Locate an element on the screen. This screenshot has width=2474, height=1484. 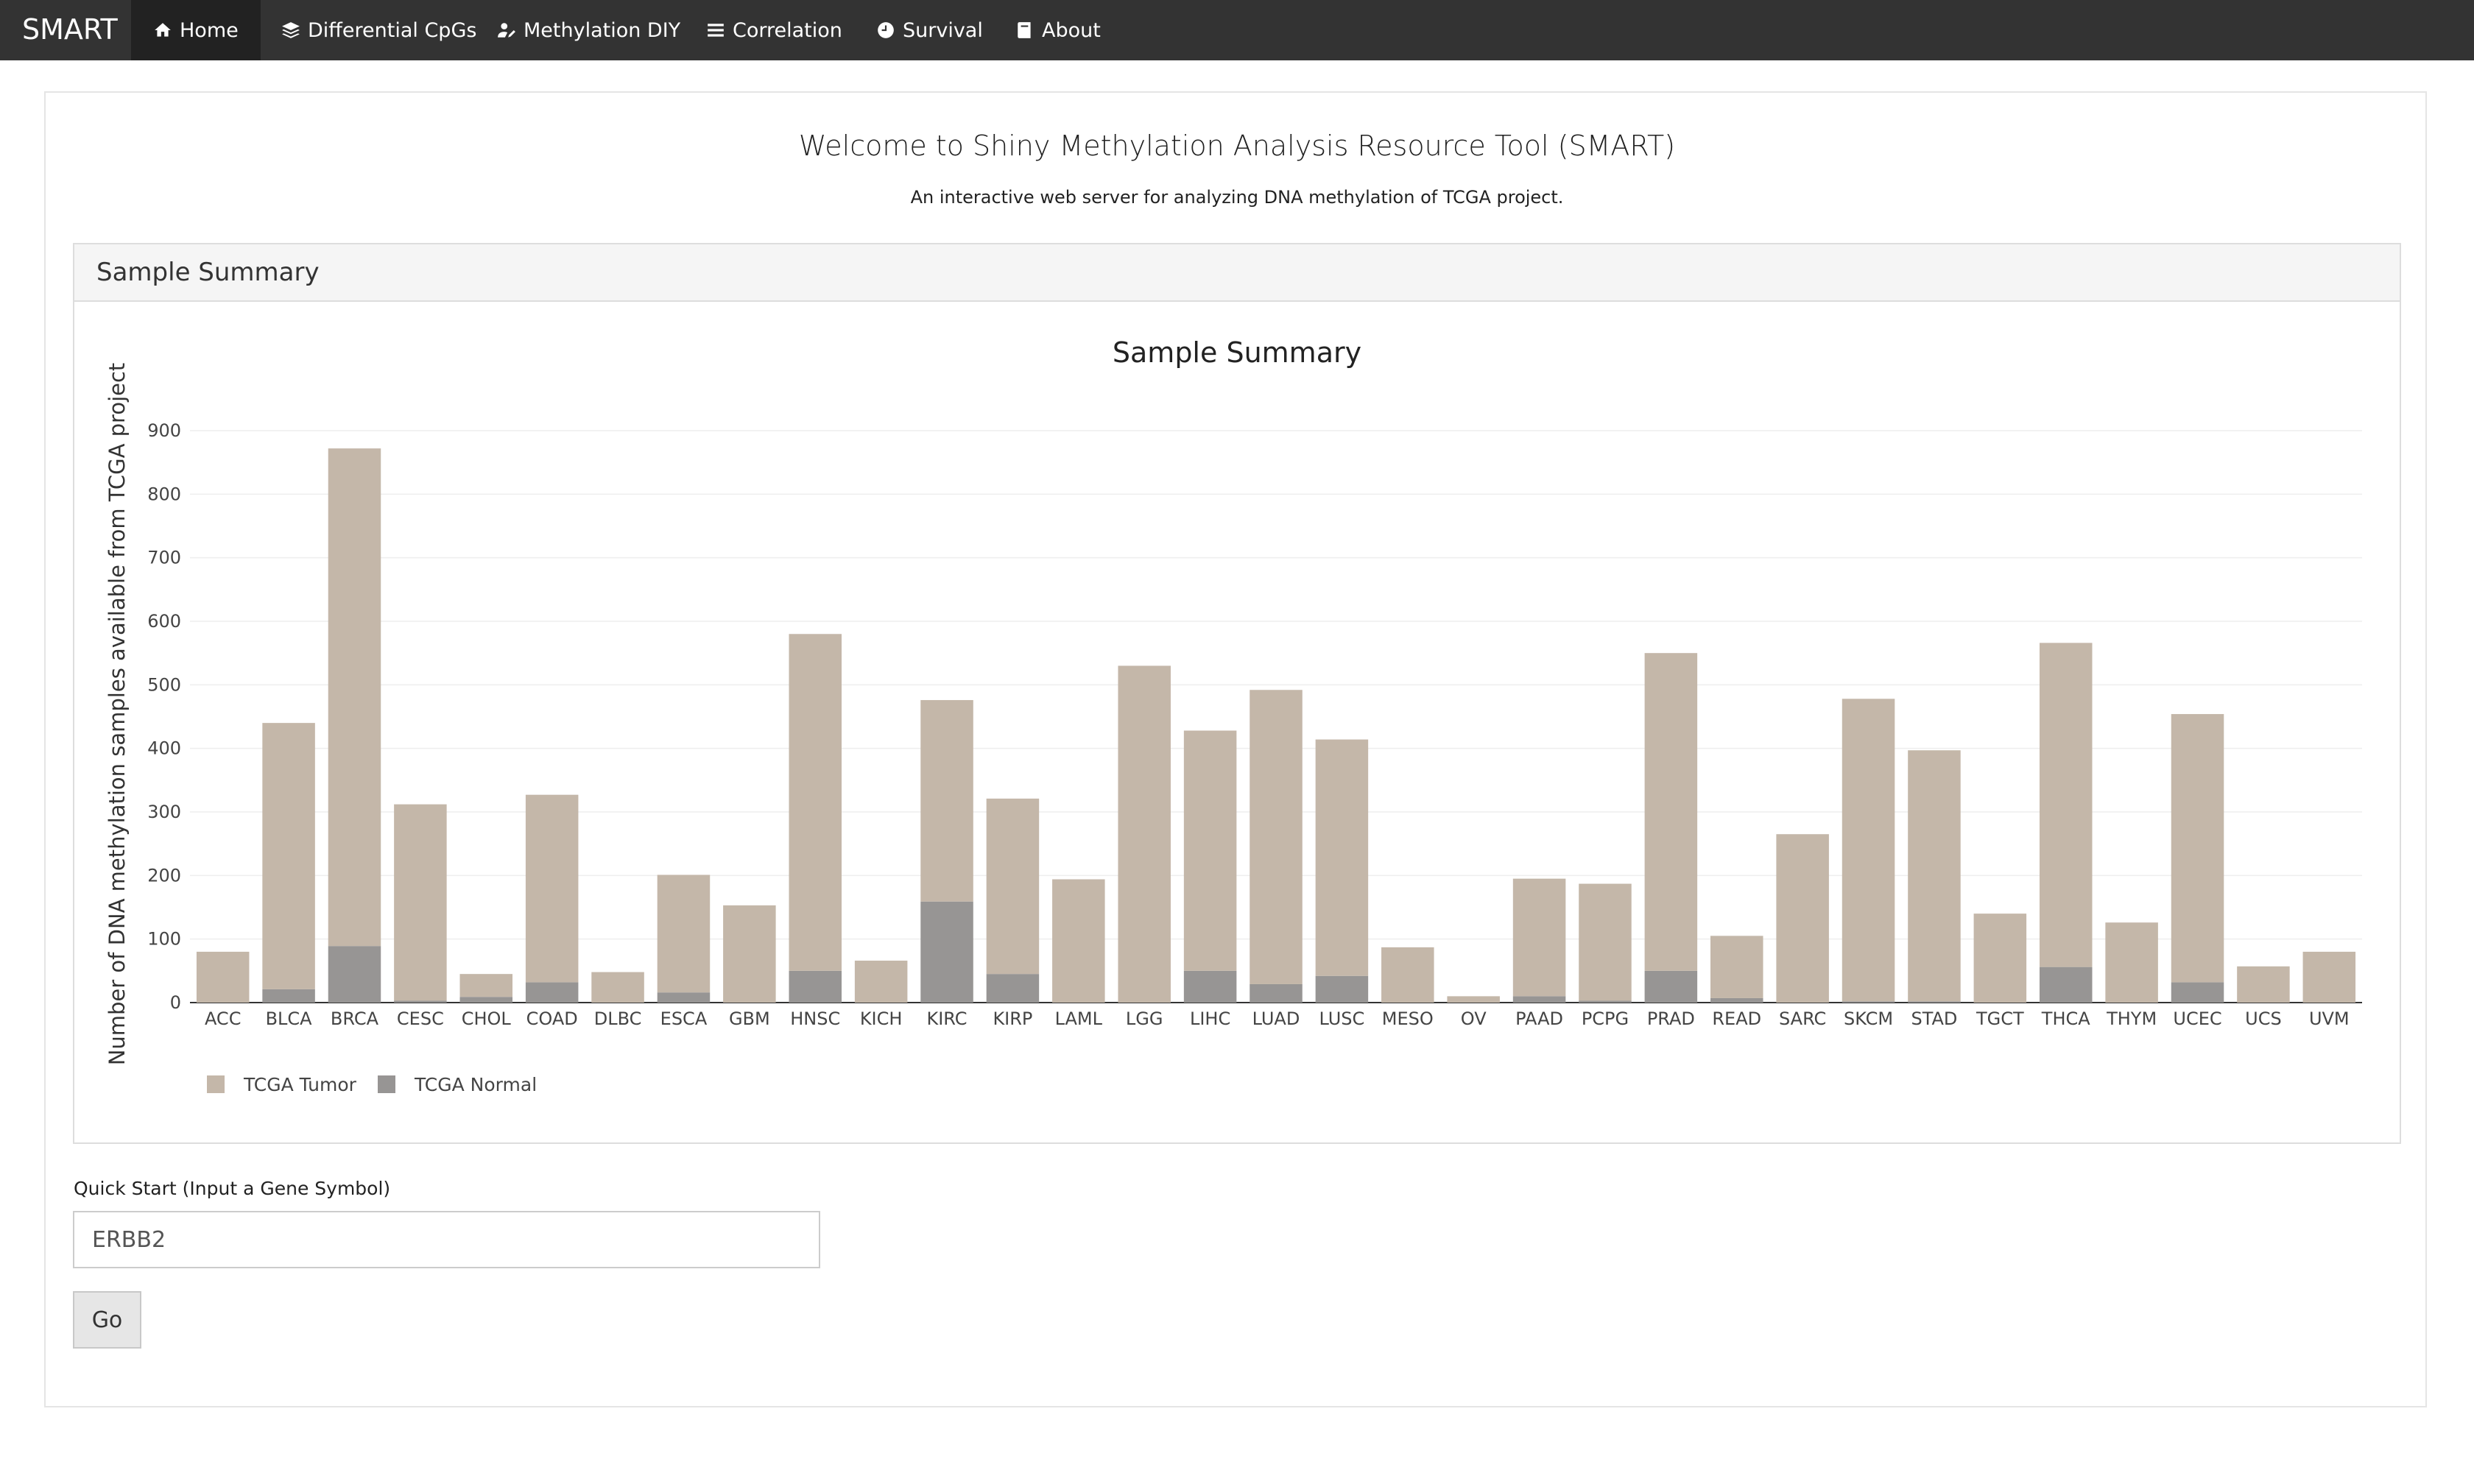
x-tick-label: CESC is located at coordinates (420, 1018).